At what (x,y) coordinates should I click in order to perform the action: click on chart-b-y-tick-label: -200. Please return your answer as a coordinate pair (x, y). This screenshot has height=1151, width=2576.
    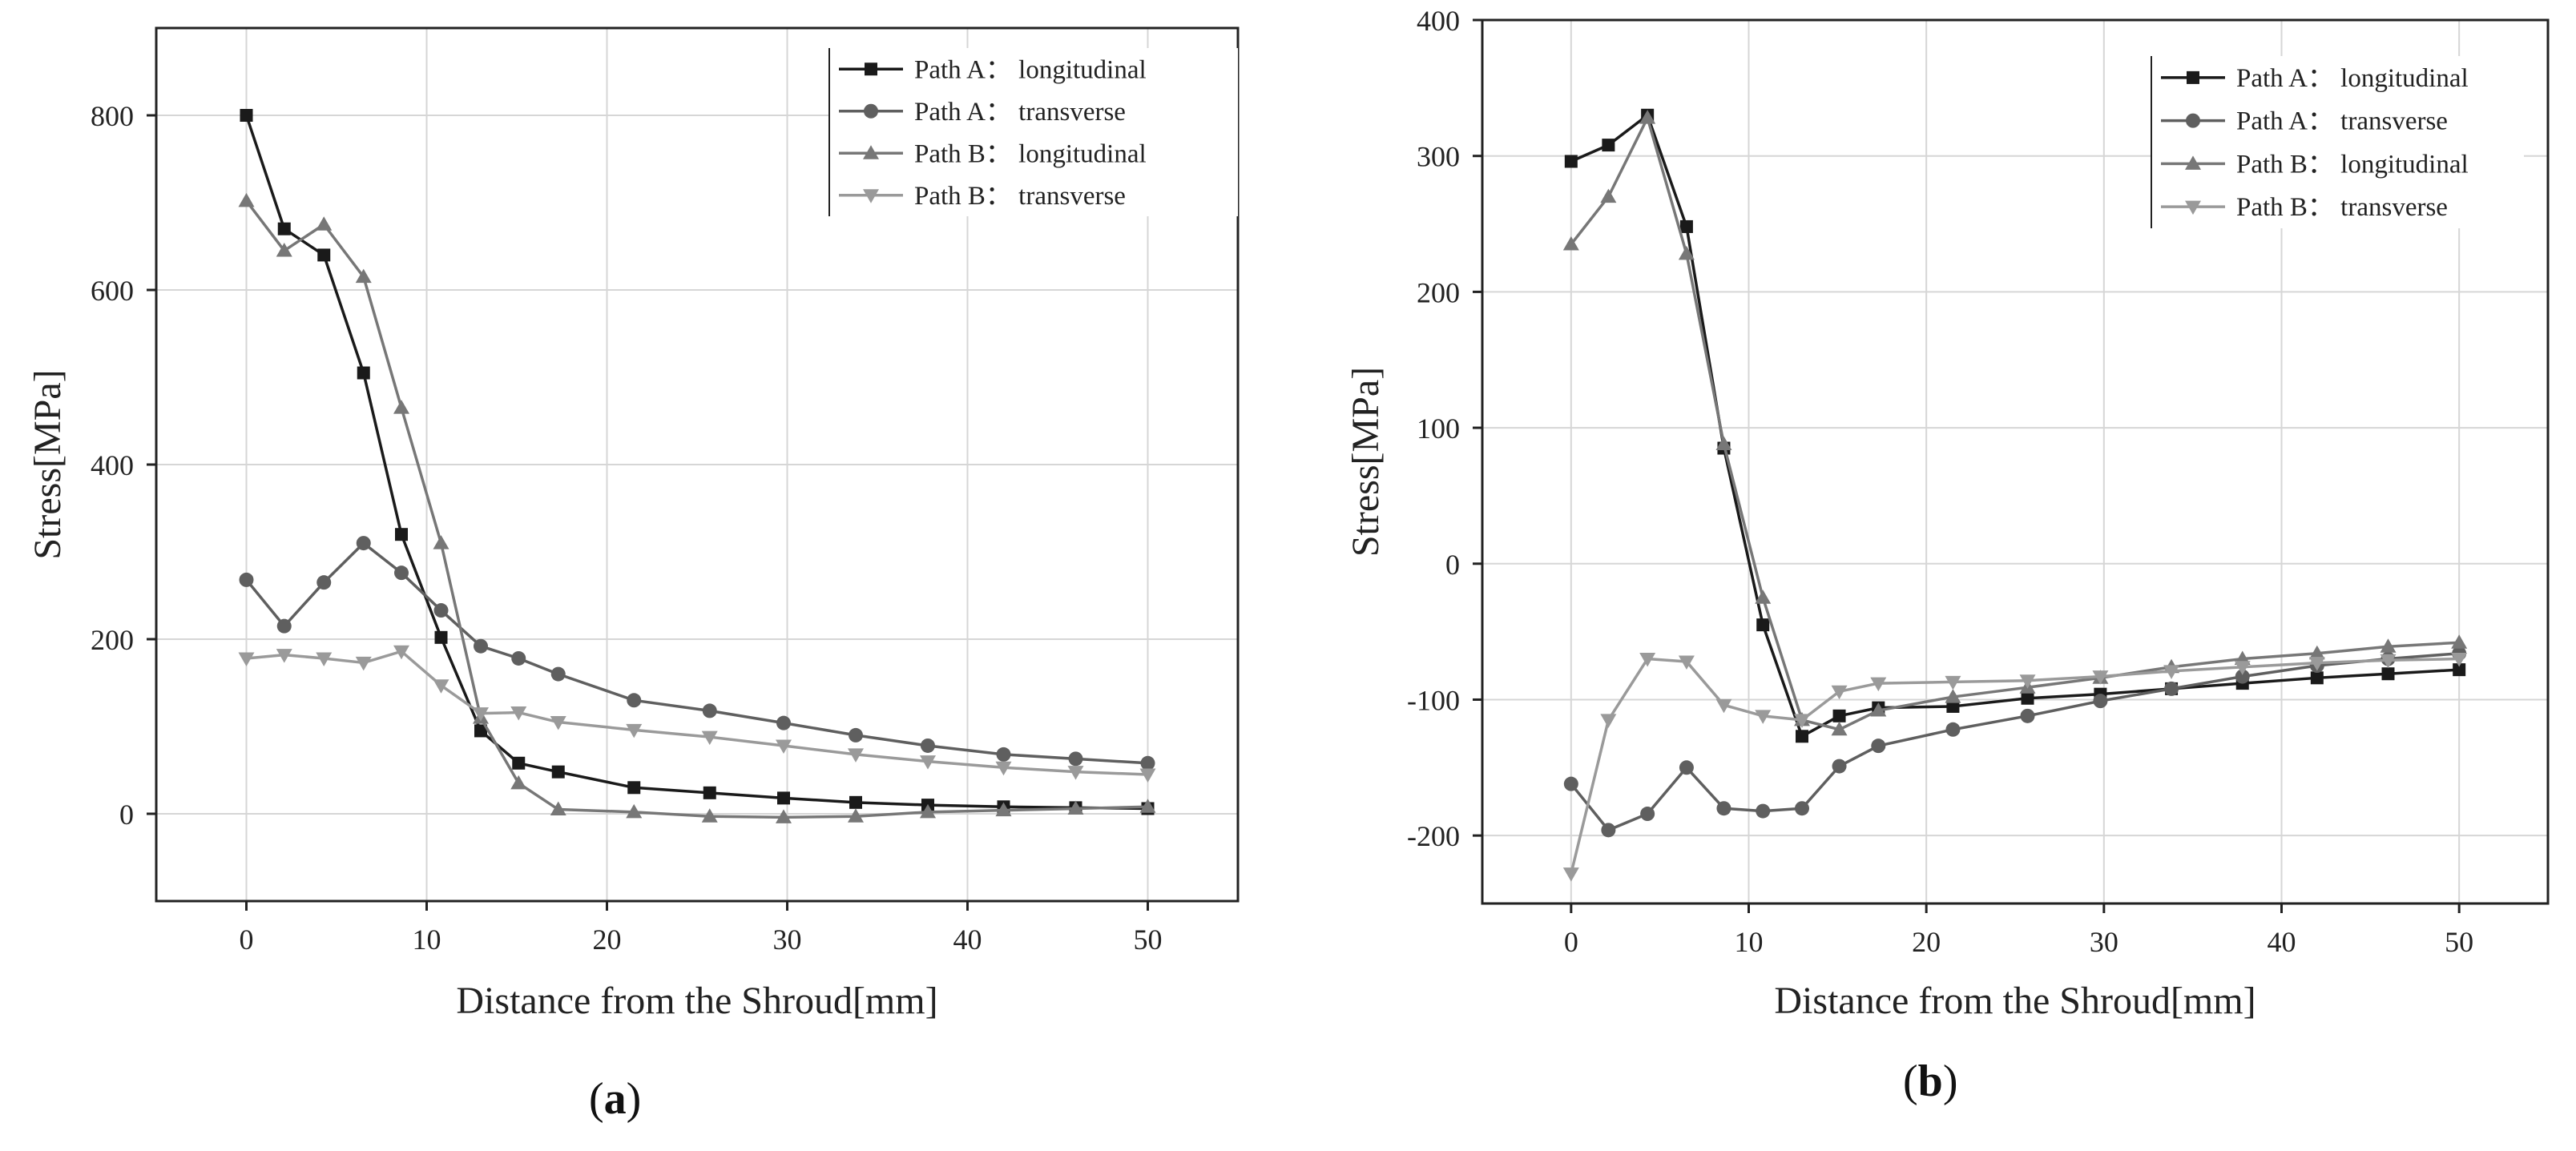
    Looking at the image, I should click on (1433, 836).